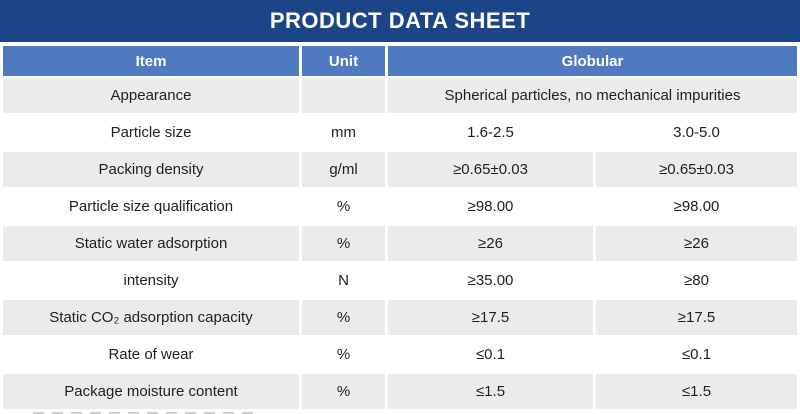 The height and width of the screenshot is (414, 800). I want to click on column-header-item: Item, so click(151, 61).